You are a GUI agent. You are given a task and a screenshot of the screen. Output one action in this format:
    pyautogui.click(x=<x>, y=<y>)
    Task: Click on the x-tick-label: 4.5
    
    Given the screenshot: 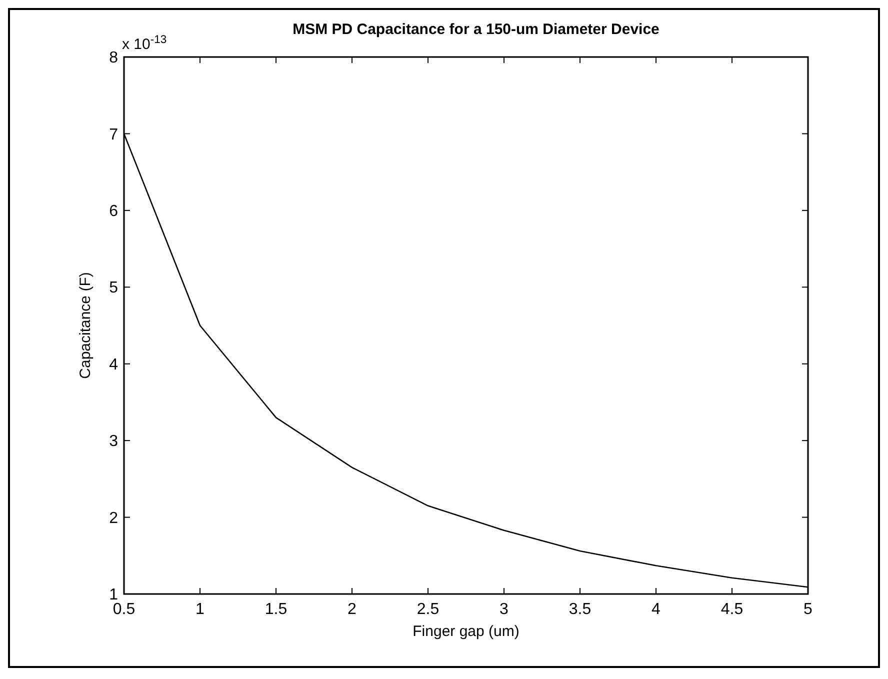 What is the action you would take?
    pyautogui.click(x=732, y=609)
    